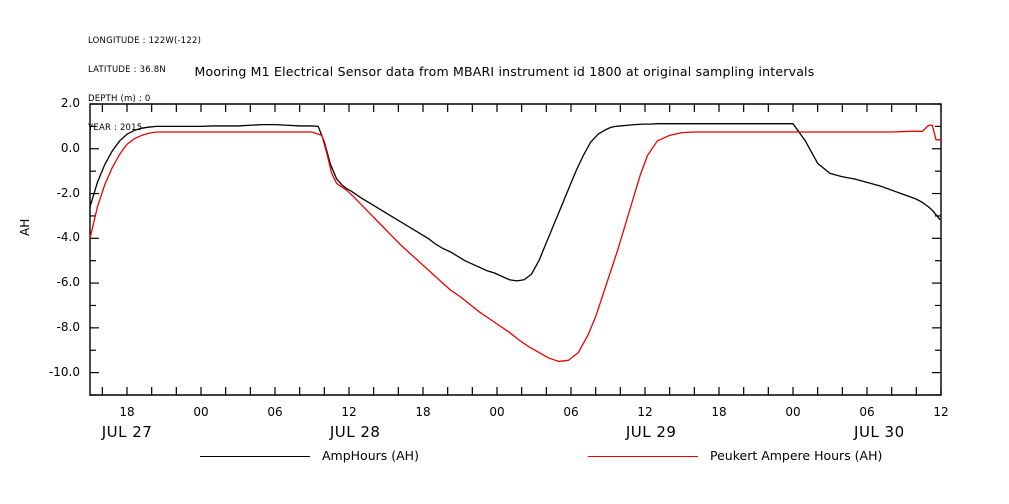 This screenshot has height=504, width=1009. I want to click on y-tick-label: -6.0, so click(68, 282).